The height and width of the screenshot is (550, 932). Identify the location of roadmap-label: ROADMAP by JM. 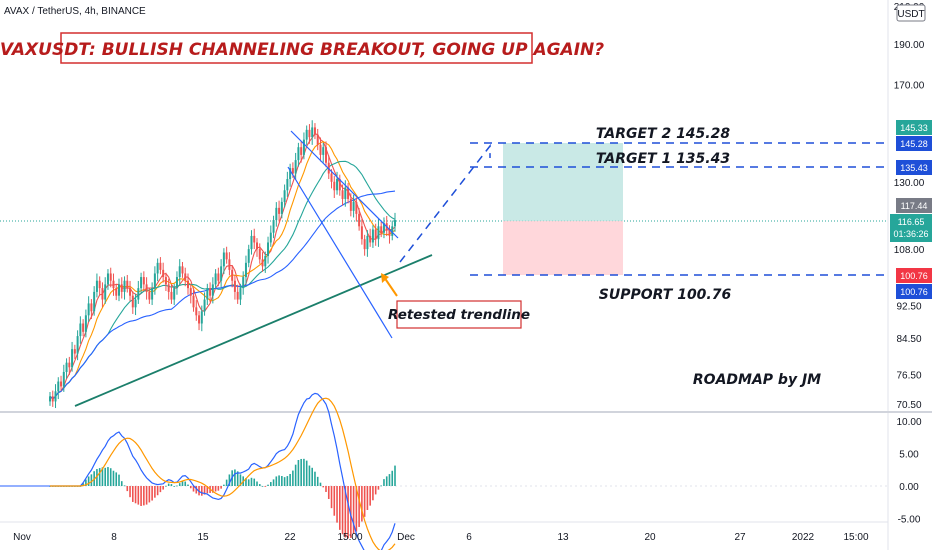
(757, 380).